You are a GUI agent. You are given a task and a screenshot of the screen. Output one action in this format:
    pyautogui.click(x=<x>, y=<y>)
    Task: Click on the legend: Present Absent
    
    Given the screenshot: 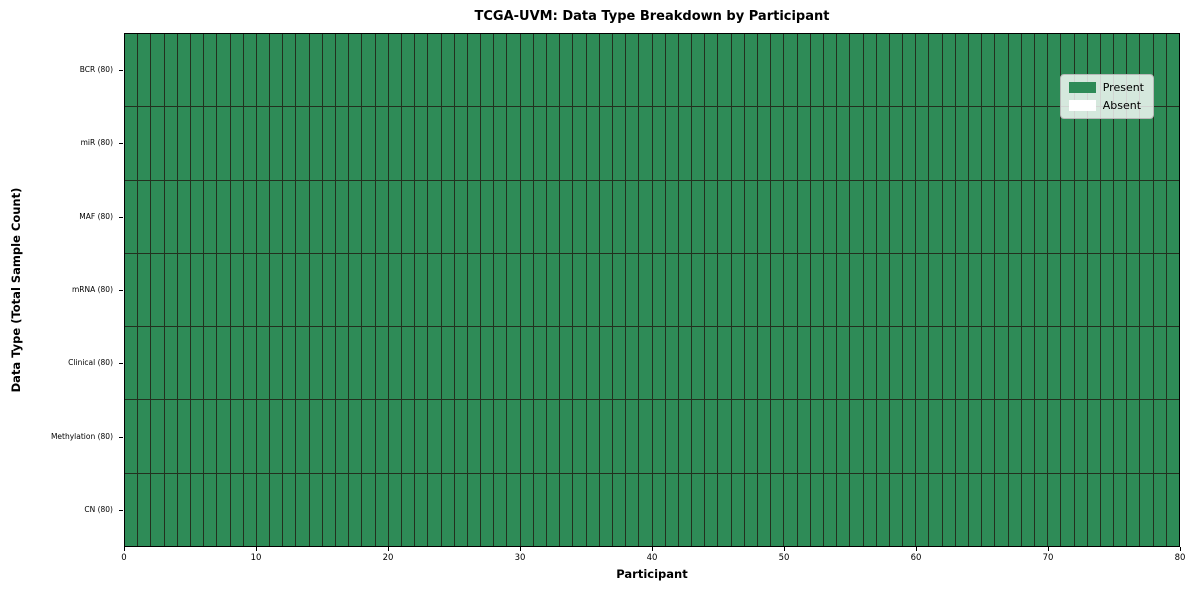 What is the action you would take?
    pyautogui.click(x=1106, y=96)
    